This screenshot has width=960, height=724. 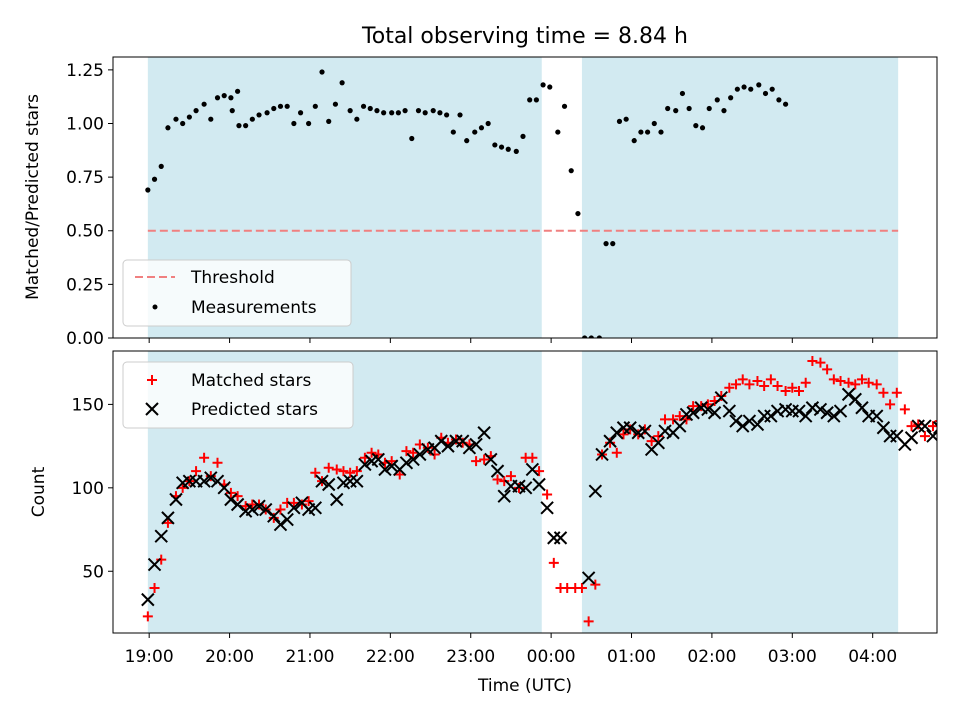 What do you see at coordinates (33, 197) in the screenshot?
I see `top-y-axis-label: Matched/Predicted stars` at bounding box center [33, 197].